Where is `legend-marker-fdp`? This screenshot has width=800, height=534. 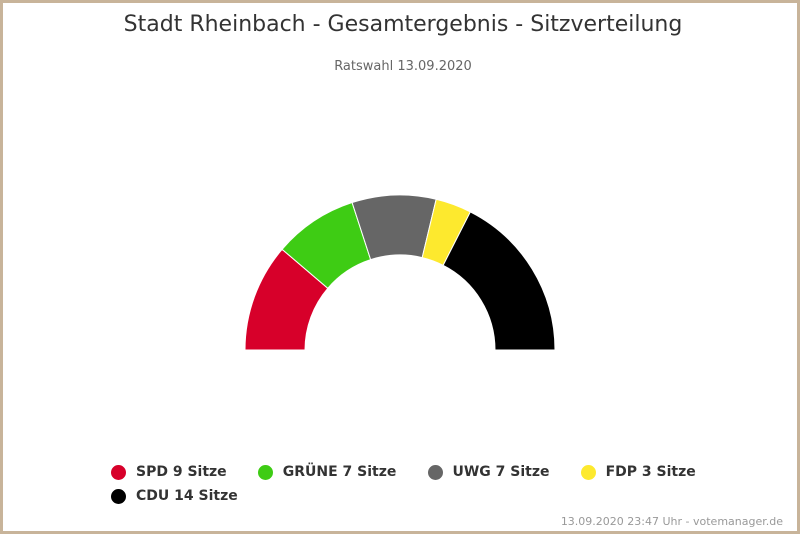
legend-marker-fdp is located at coordinates (588, 472).